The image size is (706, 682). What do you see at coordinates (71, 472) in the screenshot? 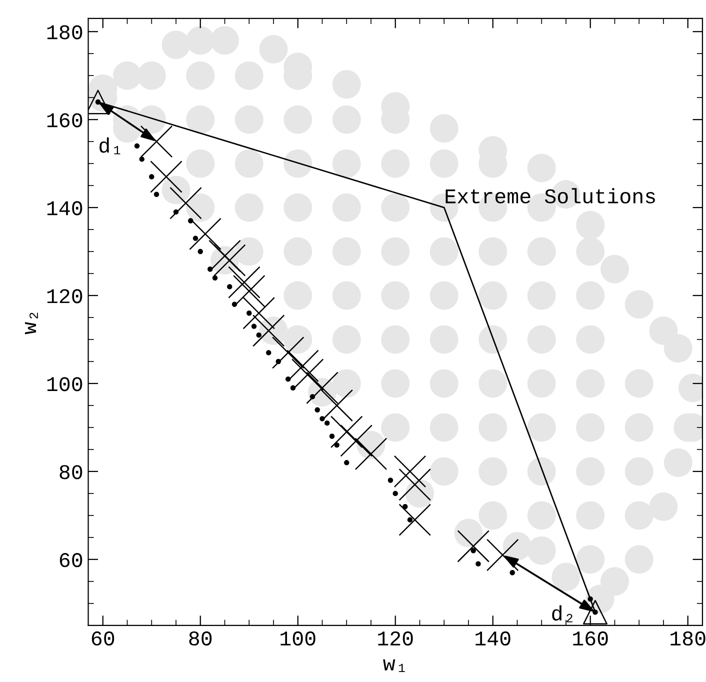
I see `y-tick-label: 80` at bounding box center [71, 472].